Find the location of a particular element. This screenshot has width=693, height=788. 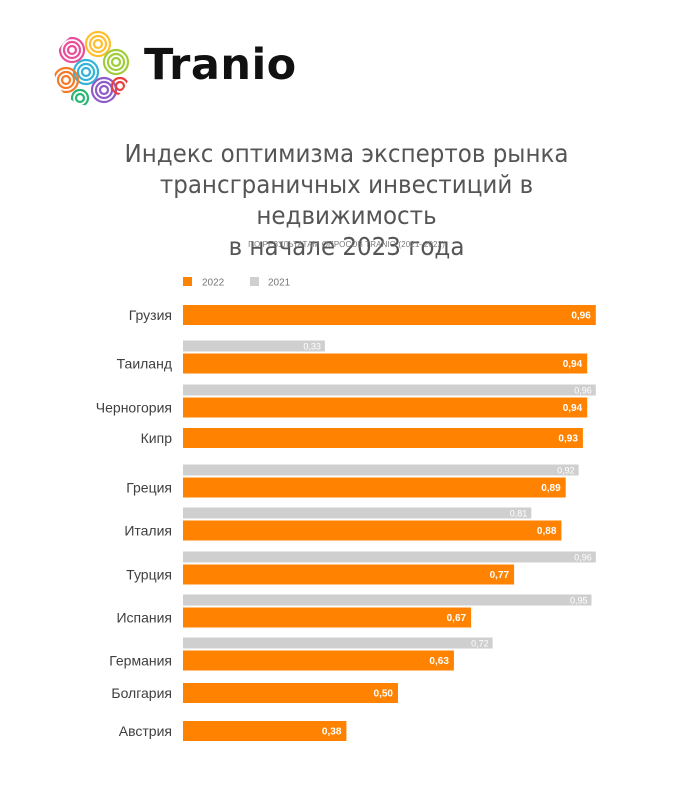

brand-name: Tranio is located at coordinates (220, 65).